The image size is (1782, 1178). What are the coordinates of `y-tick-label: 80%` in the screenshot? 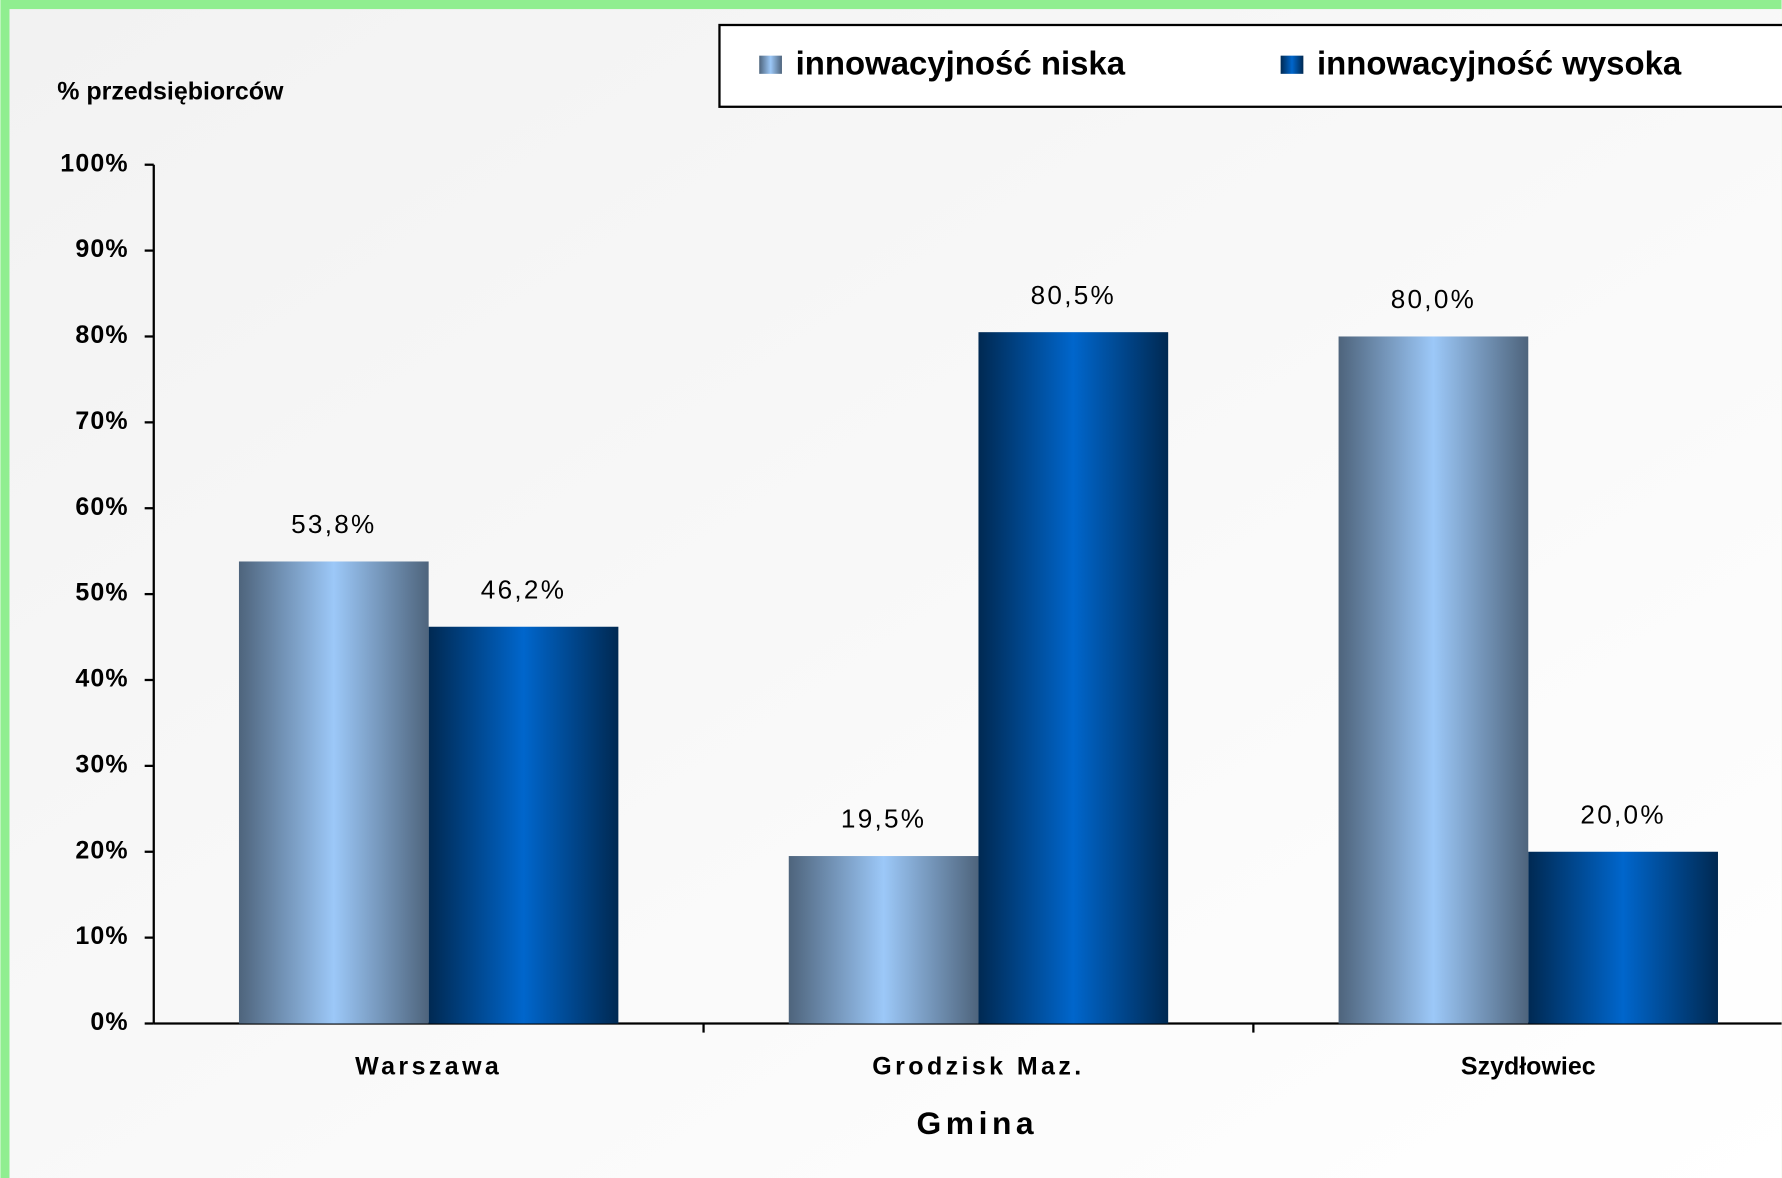 It's located at (101, 335).